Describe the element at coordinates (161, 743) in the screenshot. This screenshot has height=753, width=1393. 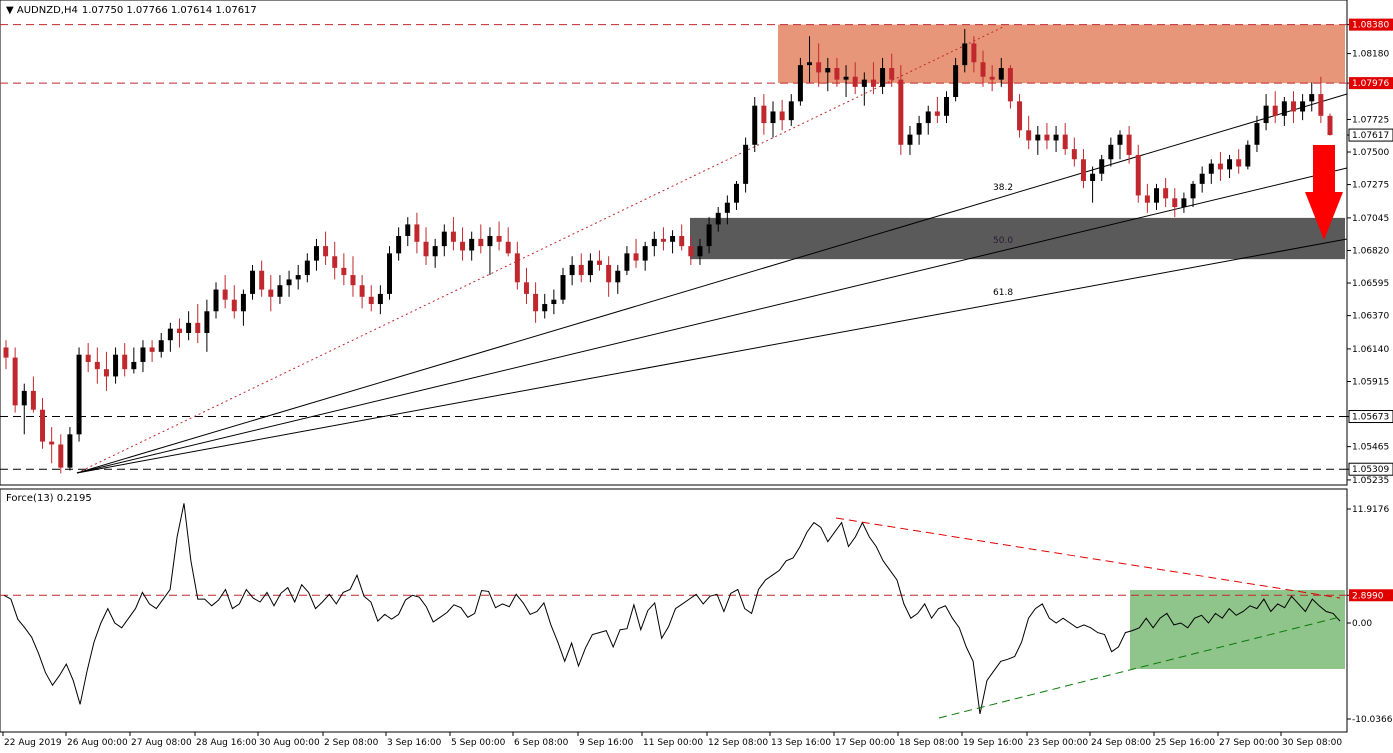
I see `x-tick-label: 27 Aug 08:00` at that location.